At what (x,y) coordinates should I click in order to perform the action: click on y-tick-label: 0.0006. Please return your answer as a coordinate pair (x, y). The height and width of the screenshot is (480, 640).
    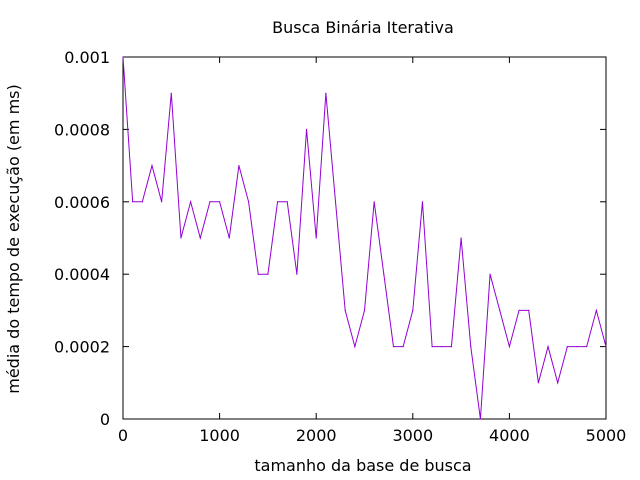
    Looking at the image, I should click on (82, 202).